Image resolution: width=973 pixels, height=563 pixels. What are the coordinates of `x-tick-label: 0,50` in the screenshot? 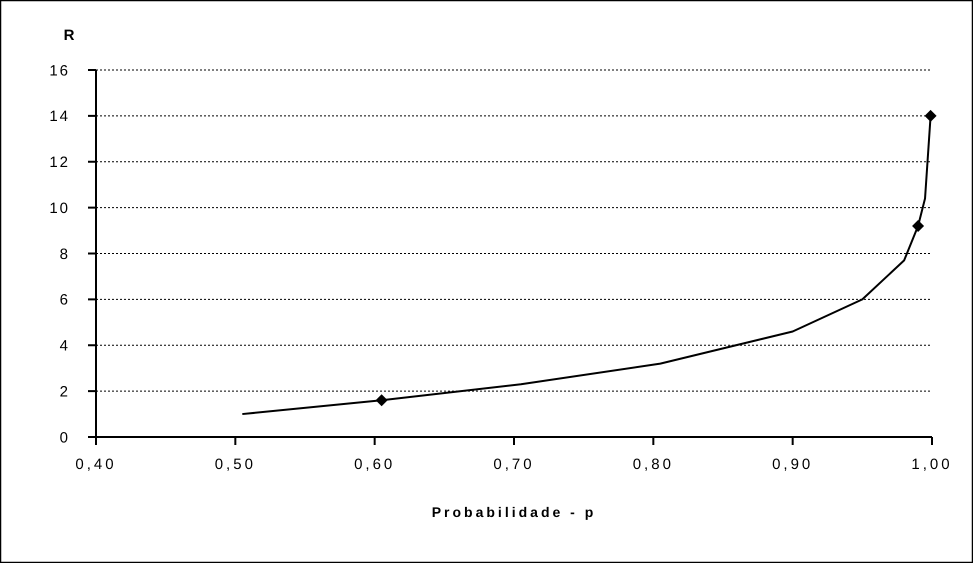 It's located at (235, 464).